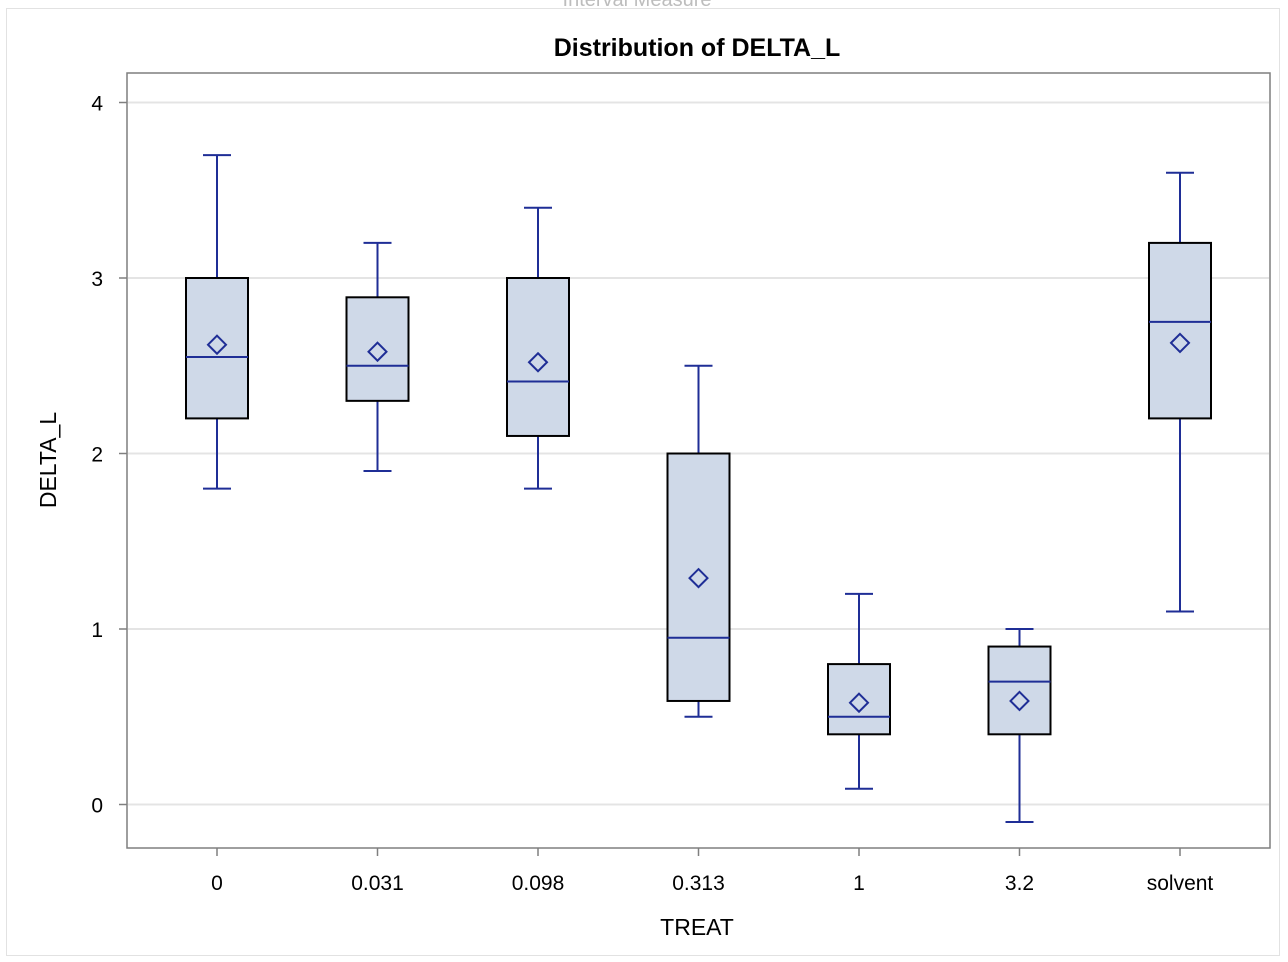  Describe the element at coordinates (697, 927) in the screenshot. I see `x-axis-label: TREAT` at that location.